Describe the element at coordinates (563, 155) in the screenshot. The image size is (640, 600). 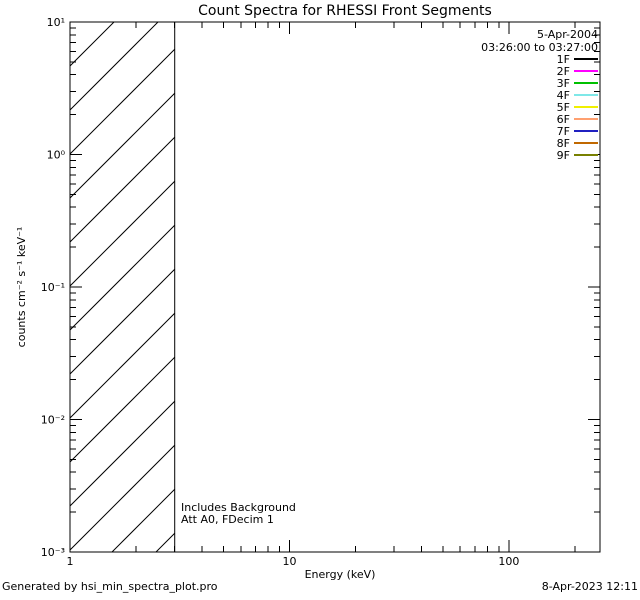
I see `legend-label-9F: 9F` at that location.